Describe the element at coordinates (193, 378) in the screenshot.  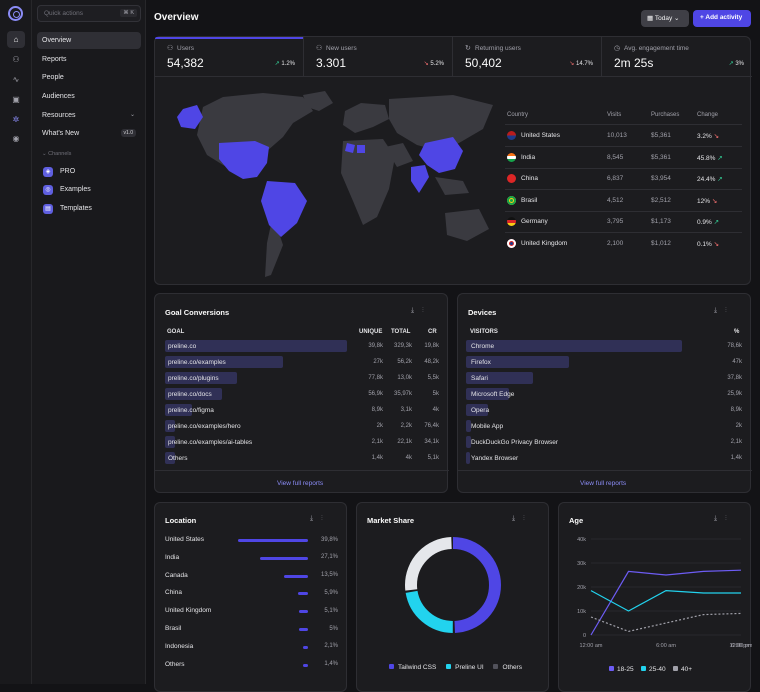
I see `goal-label: preline.co/plugins` at that location.